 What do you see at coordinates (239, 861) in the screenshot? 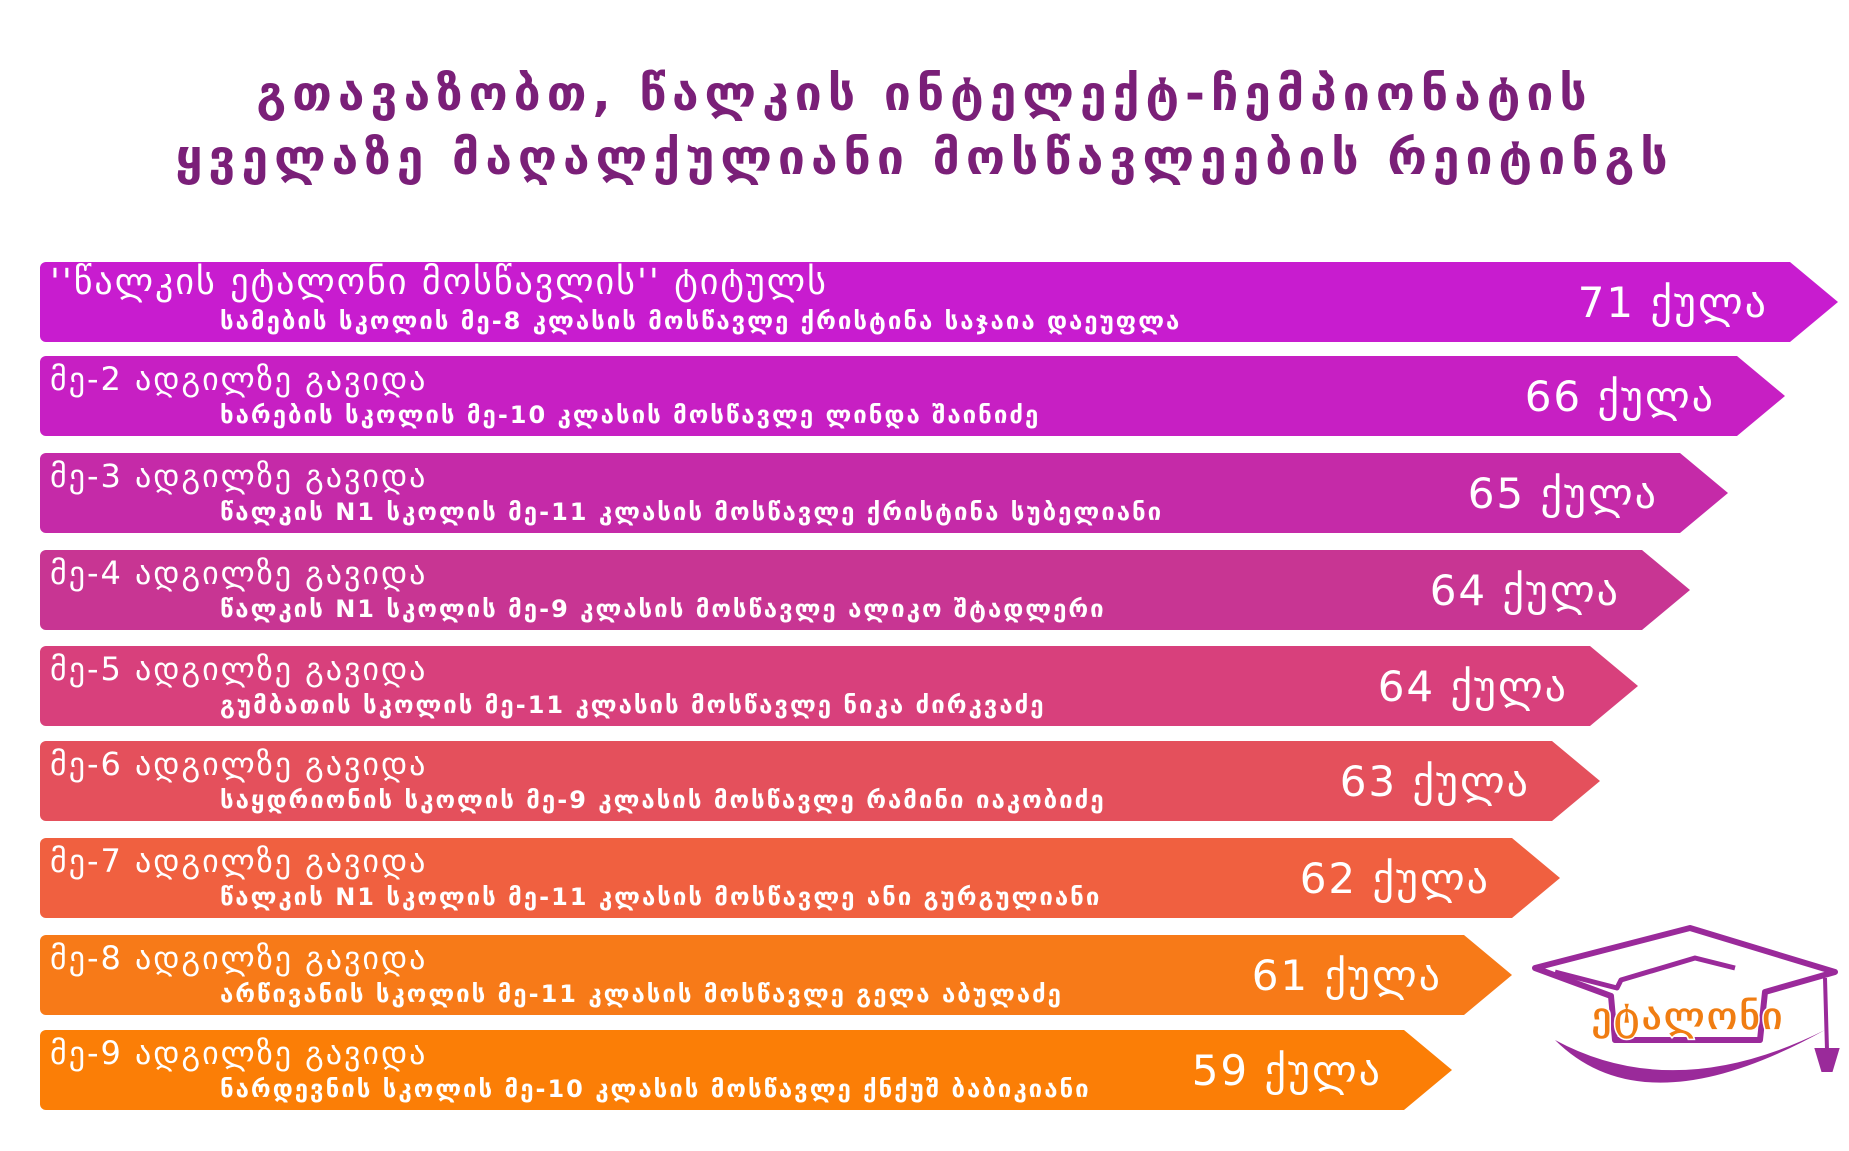
I see `place-label: მე-7 ადგილზე გავიდა` at bounding box center [239, 861].